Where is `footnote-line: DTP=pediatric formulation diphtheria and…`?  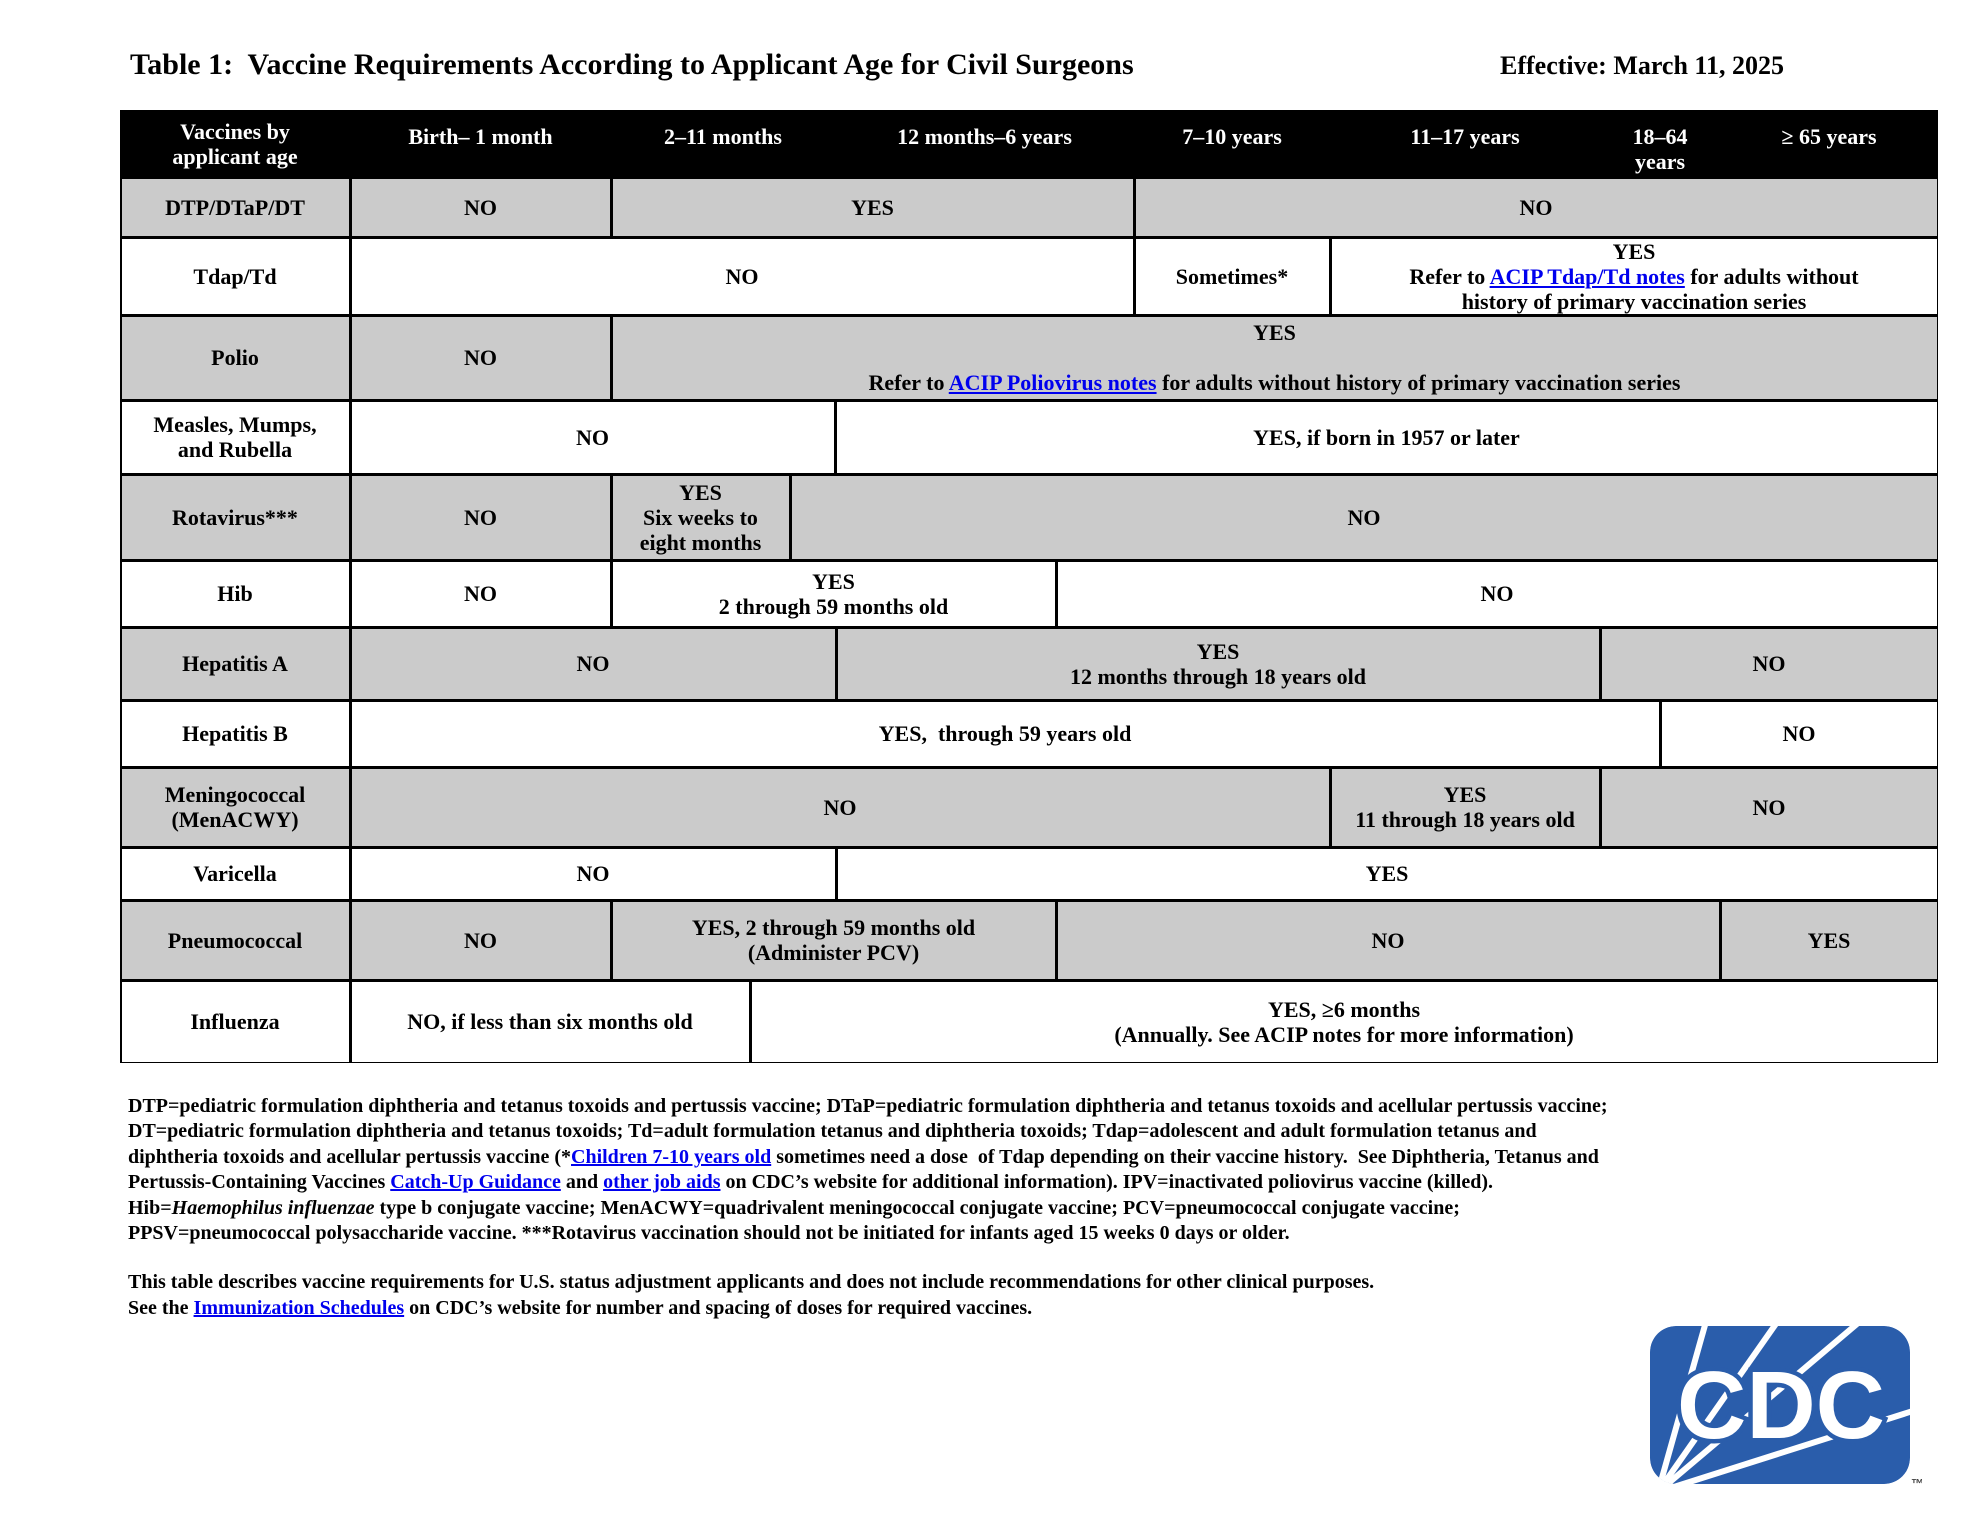 footnote-line: DTP=pediatric formulation diphtheria and… is located at coordinates (868, 1106).